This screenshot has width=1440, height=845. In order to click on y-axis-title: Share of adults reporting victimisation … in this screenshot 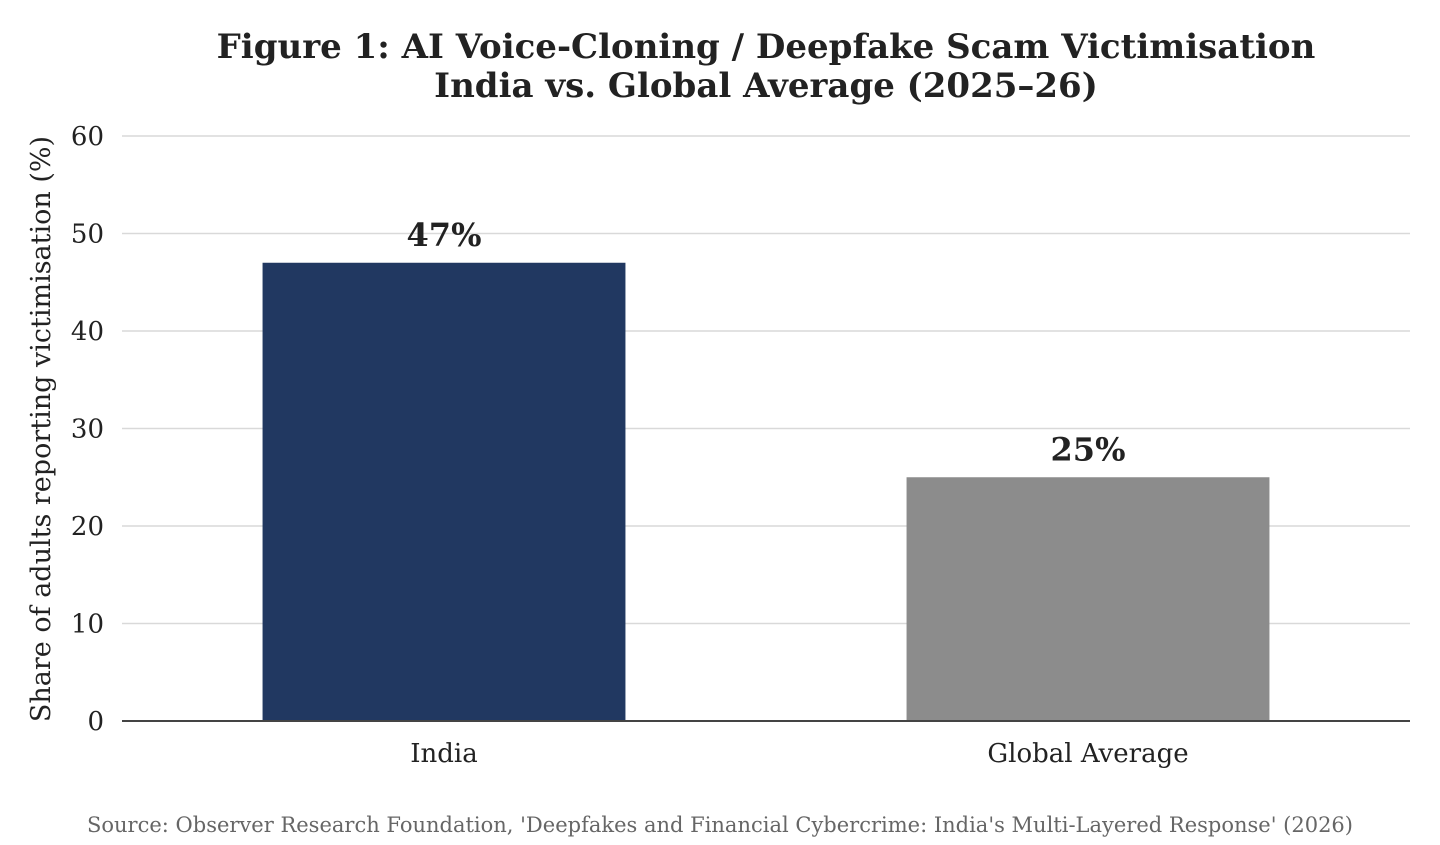, I will do `click(41, 429)`.